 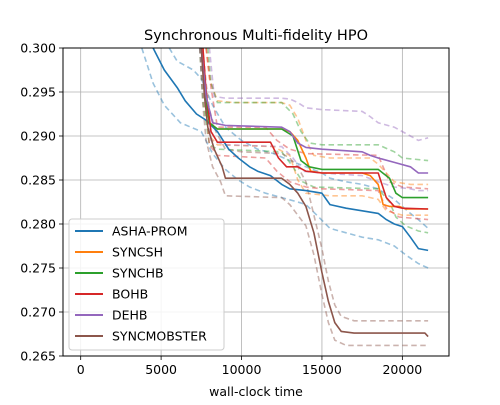 I want to click on legend-label-syncmobster: SYNCMOBSTER, so click(x=159, y=336).